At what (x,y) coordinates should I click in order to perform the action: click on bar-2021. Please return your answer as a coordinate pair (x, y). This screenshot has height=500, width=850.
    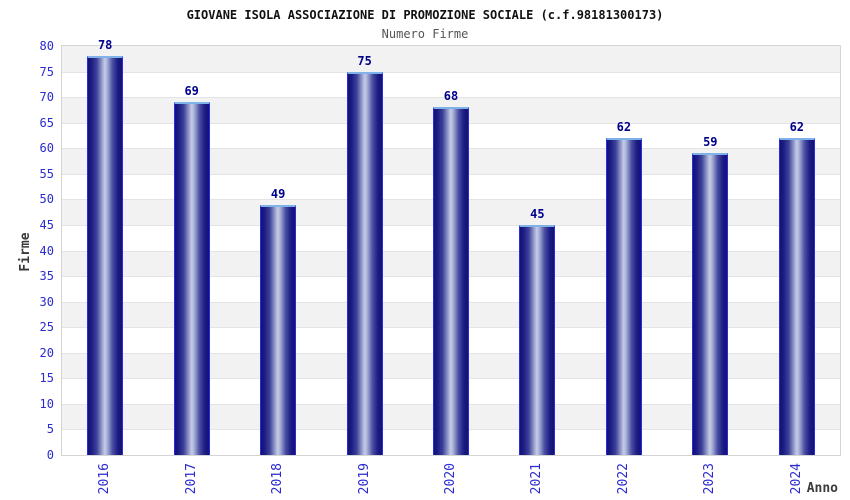
    Looking at the image, I should click on (537, 339).